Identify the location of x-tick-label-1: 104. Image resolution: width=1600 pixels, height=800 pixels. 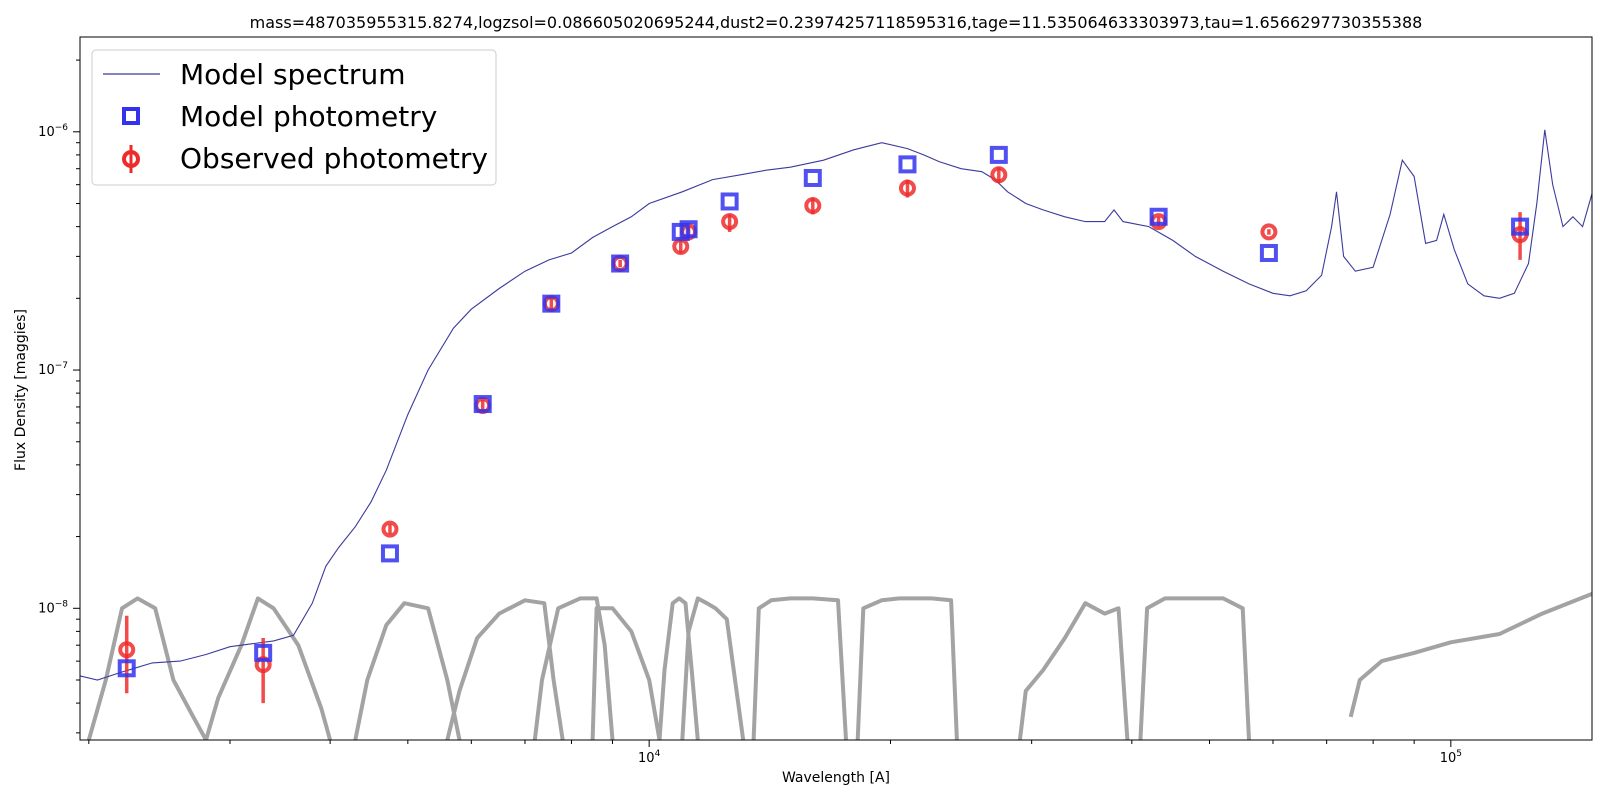
(649, 757).